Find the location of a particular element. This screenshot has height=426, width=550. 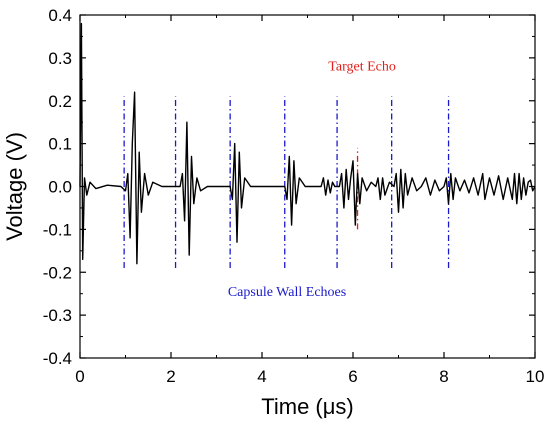

x-tick-label: 10 is located at coordinates (535, 376).